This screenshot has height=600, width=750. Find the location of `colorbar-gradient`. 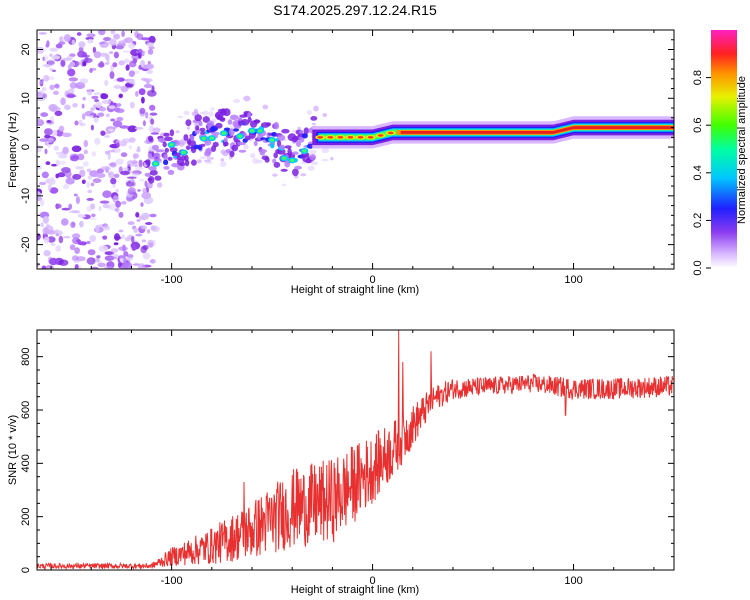

colorbar-gradient is located at coordinates (724, 149).